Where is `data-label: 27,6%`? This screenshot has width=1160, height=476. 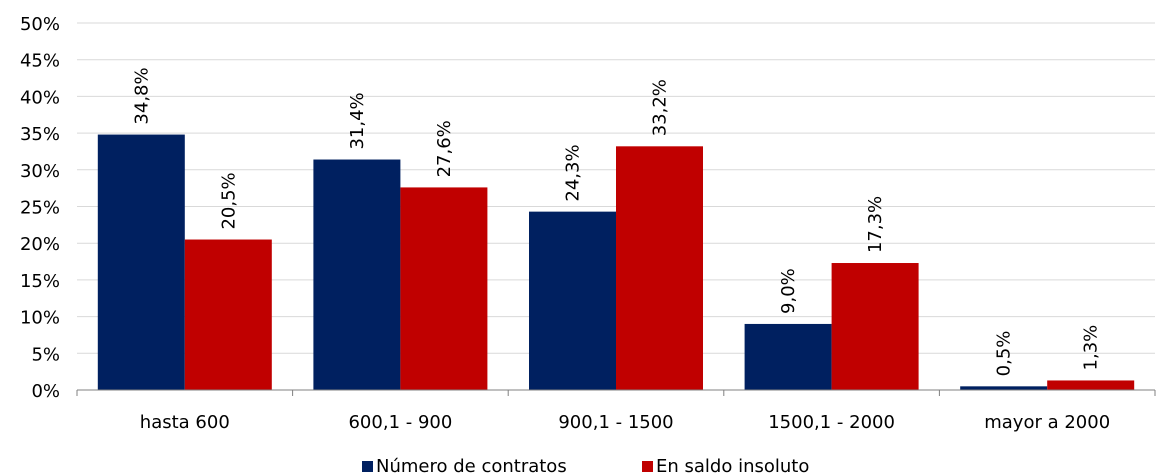
data-label: 27,6% is located at coordinates (444, 148).